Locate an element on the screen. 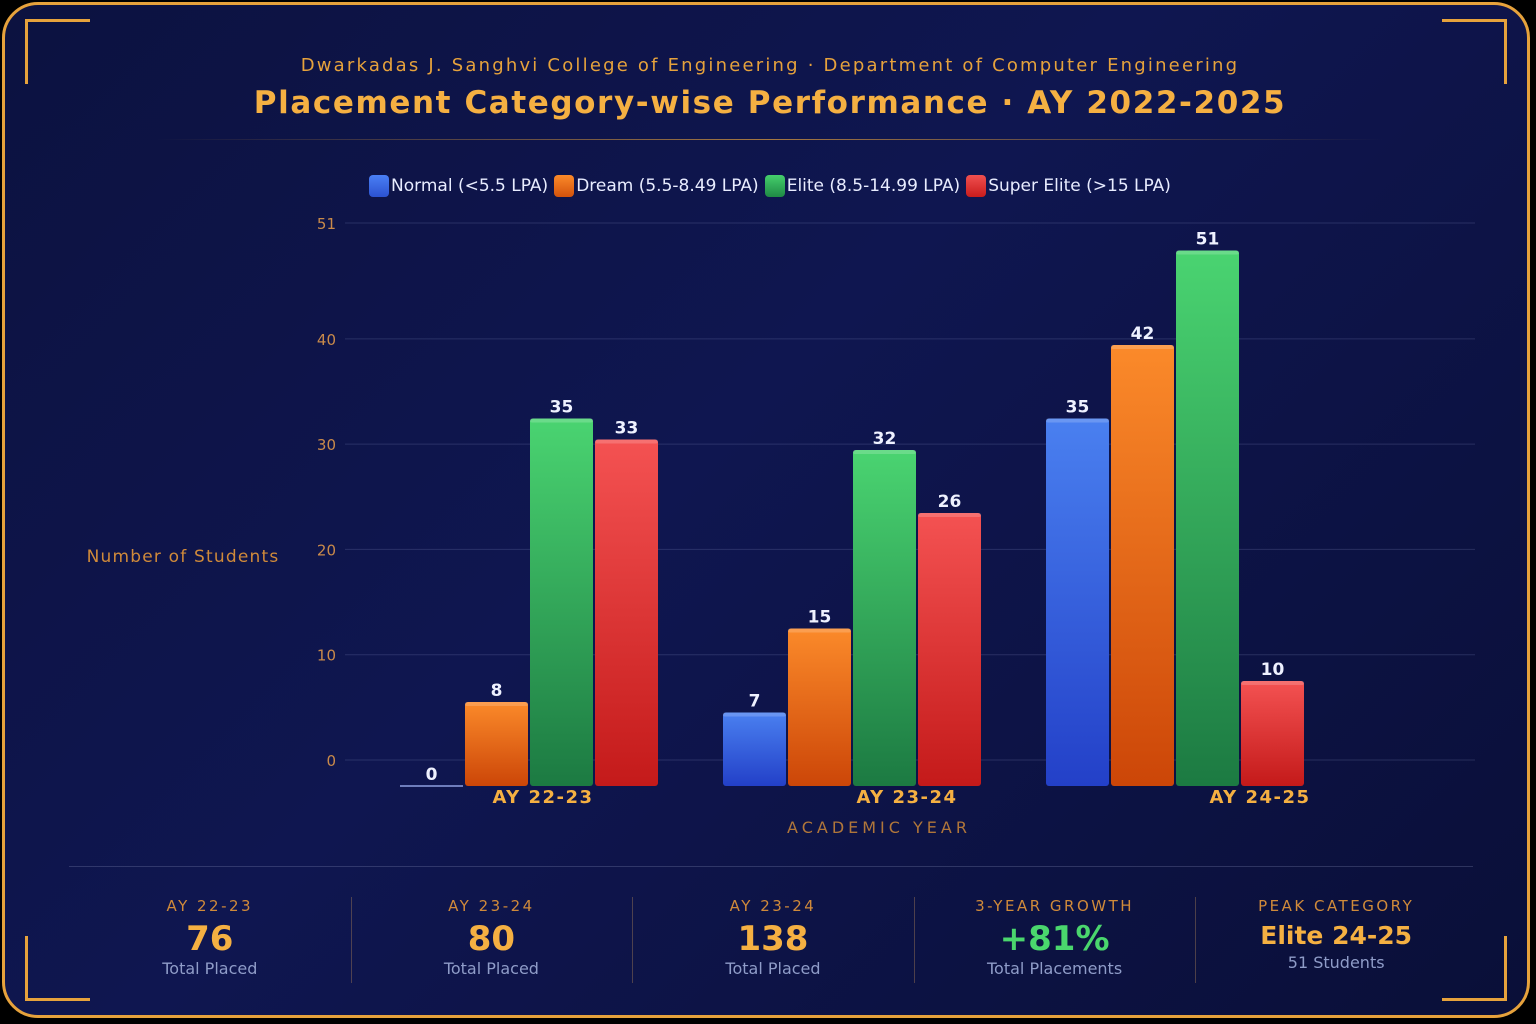 This screenshot has height=1024, width=1536. stat-value: +81% is located at coordinates (1054, 939).